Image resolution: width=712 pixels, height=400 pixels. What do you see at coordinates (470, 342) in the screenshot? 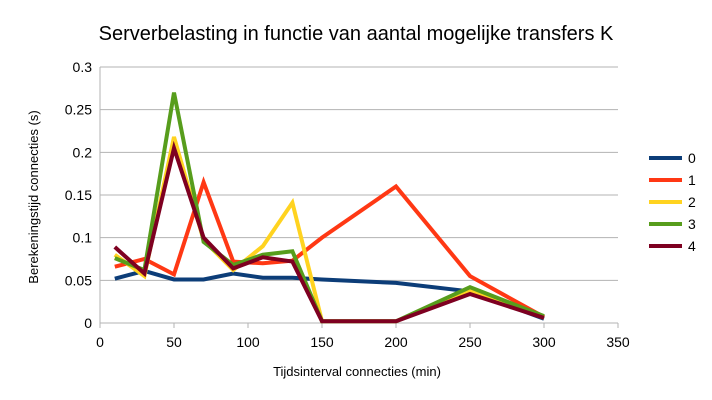
I see `x-tick-label: 250` at bounding box center [470, 342].